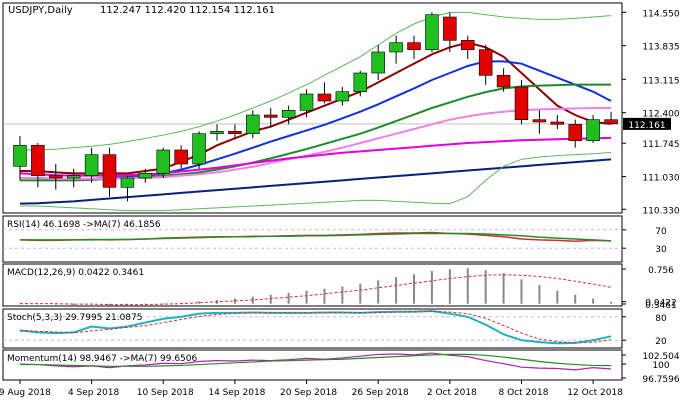  I want to click on x-axis-label: 20 Sep 2018, so click(308, 393).